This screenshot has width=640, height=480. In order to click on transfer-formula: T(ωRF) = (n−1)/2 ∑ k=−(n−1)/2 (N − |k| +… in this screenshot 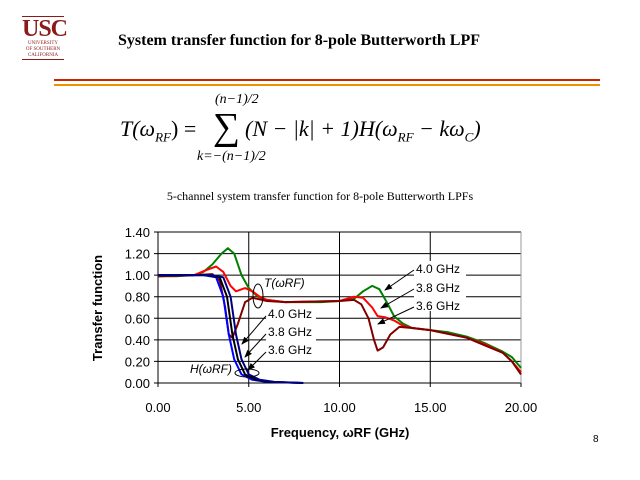, I will do `click(332, 132)`.